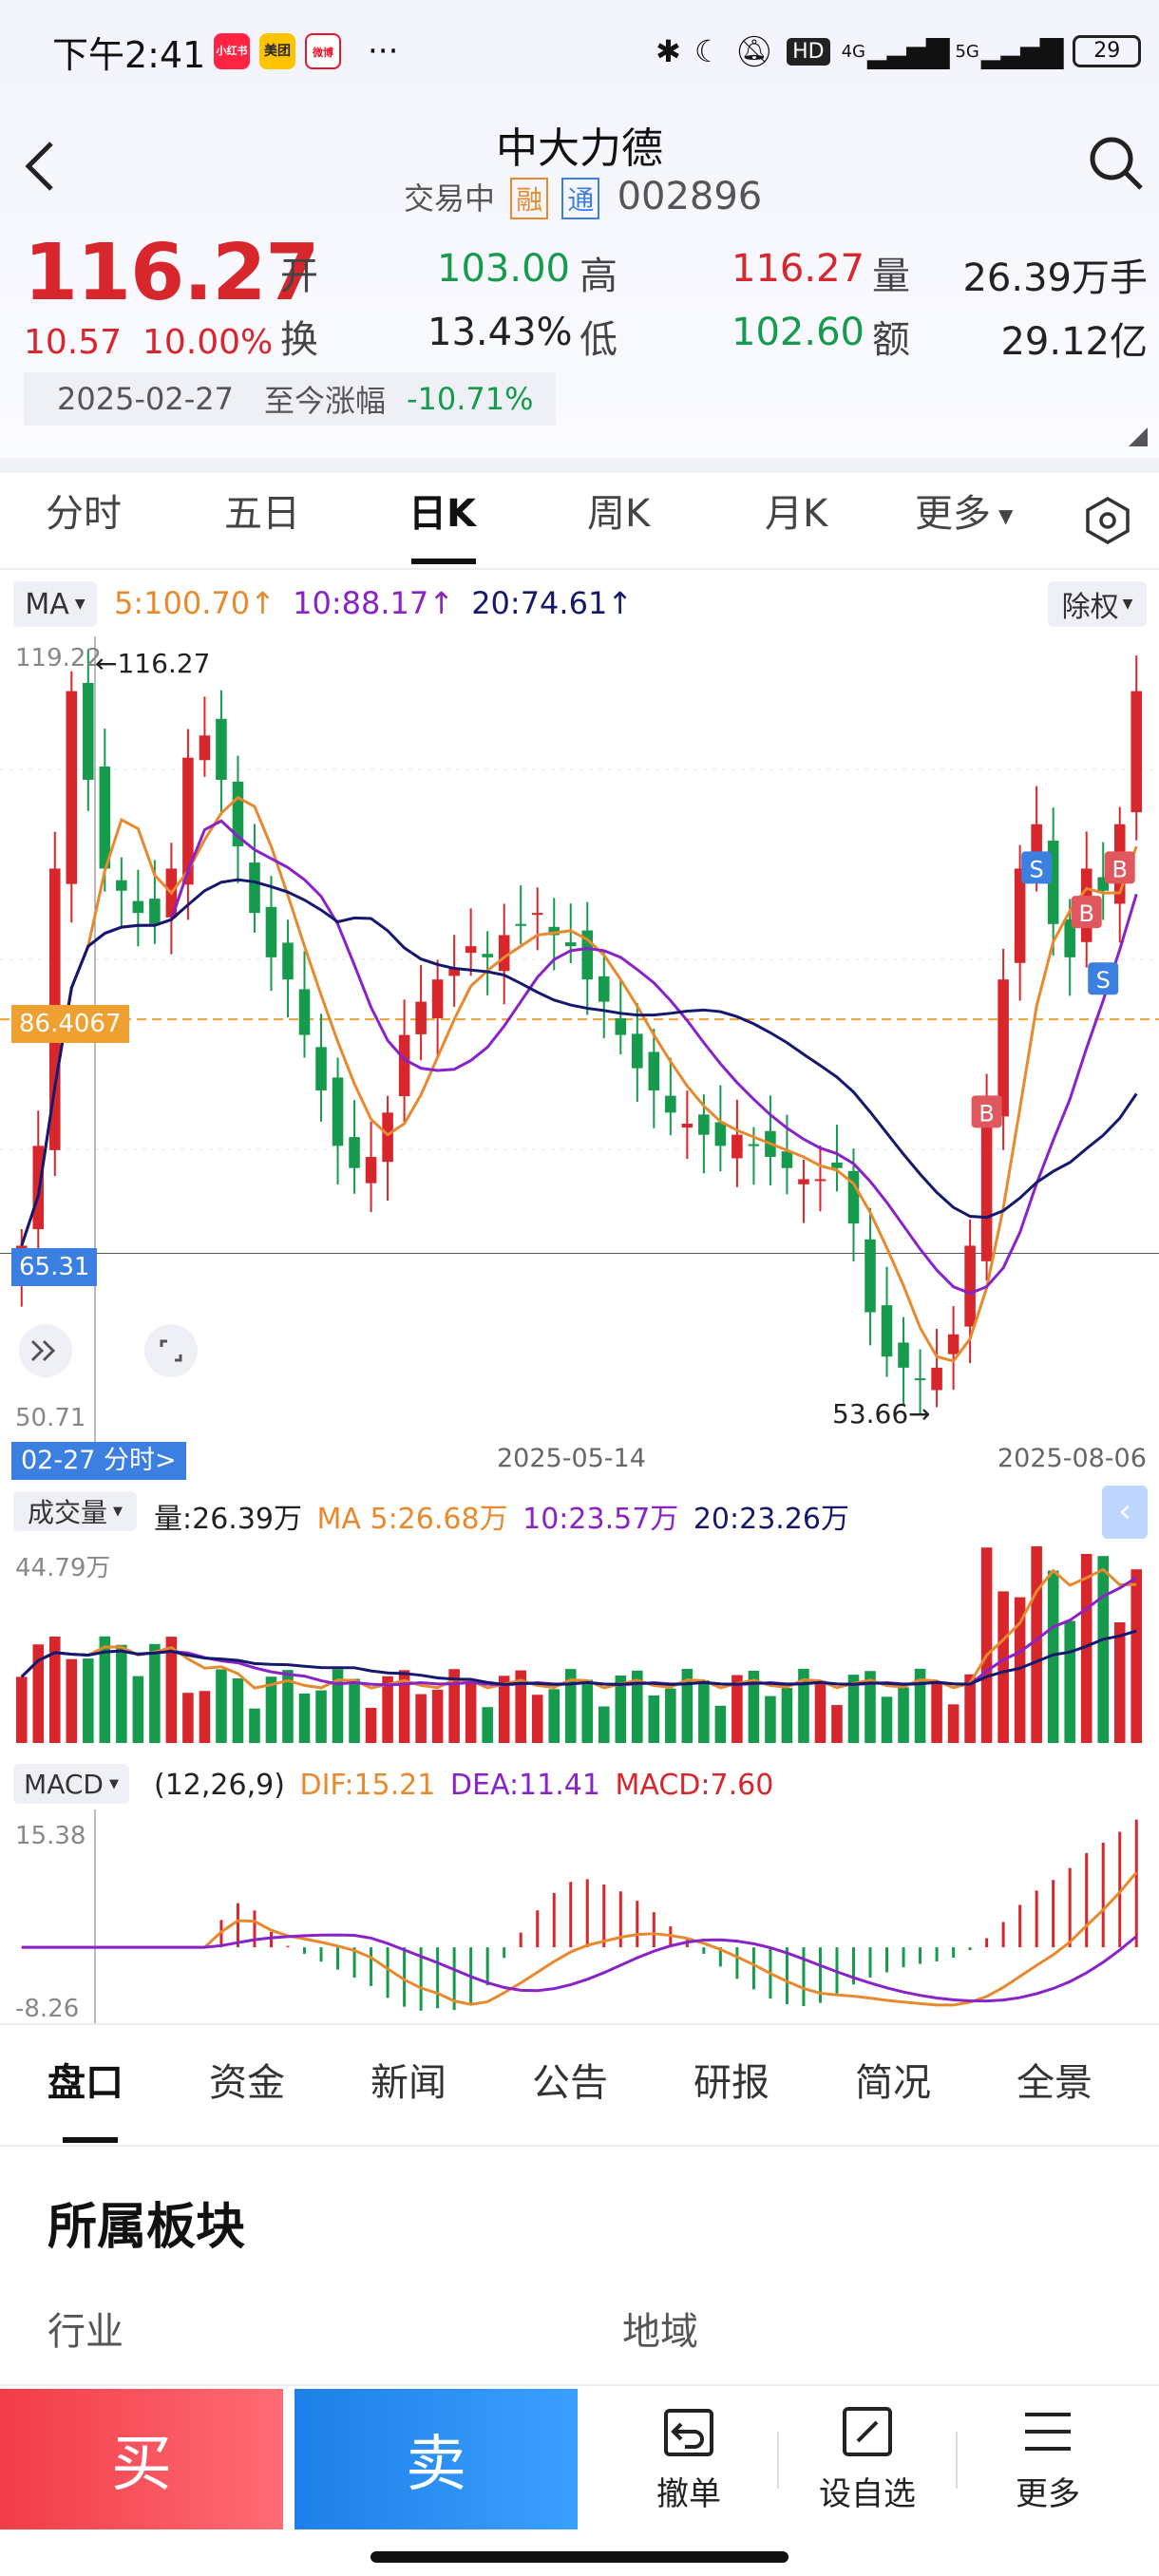 This screenshot has width=1159, height=2576. What do you see at coordinates (619, 514) in the screenshot?
I see `tab-weekly-k: 周K` at bounding box center [619, 514].